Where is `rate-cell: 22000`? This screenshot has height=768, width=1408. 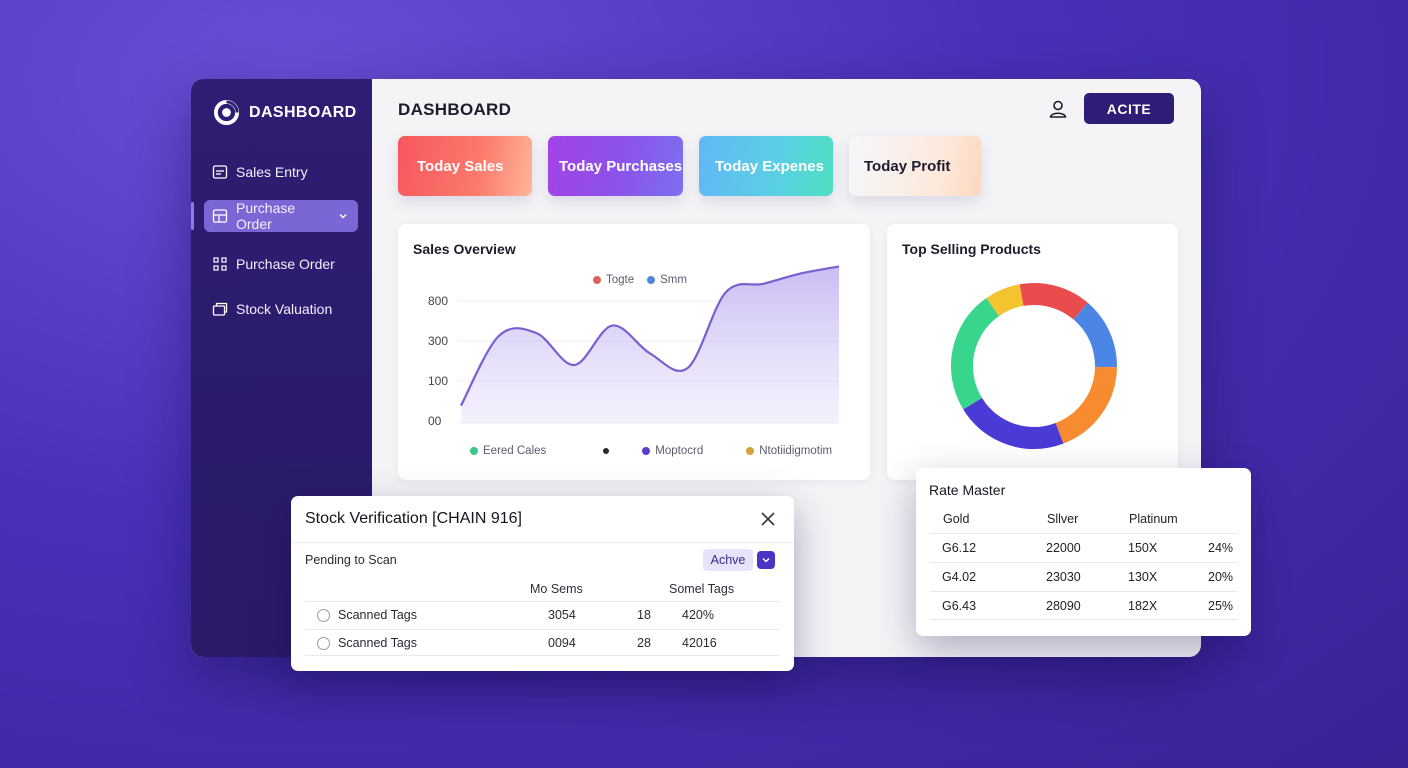
rate-cell: 22000 is located at coordinates (1063, 548).